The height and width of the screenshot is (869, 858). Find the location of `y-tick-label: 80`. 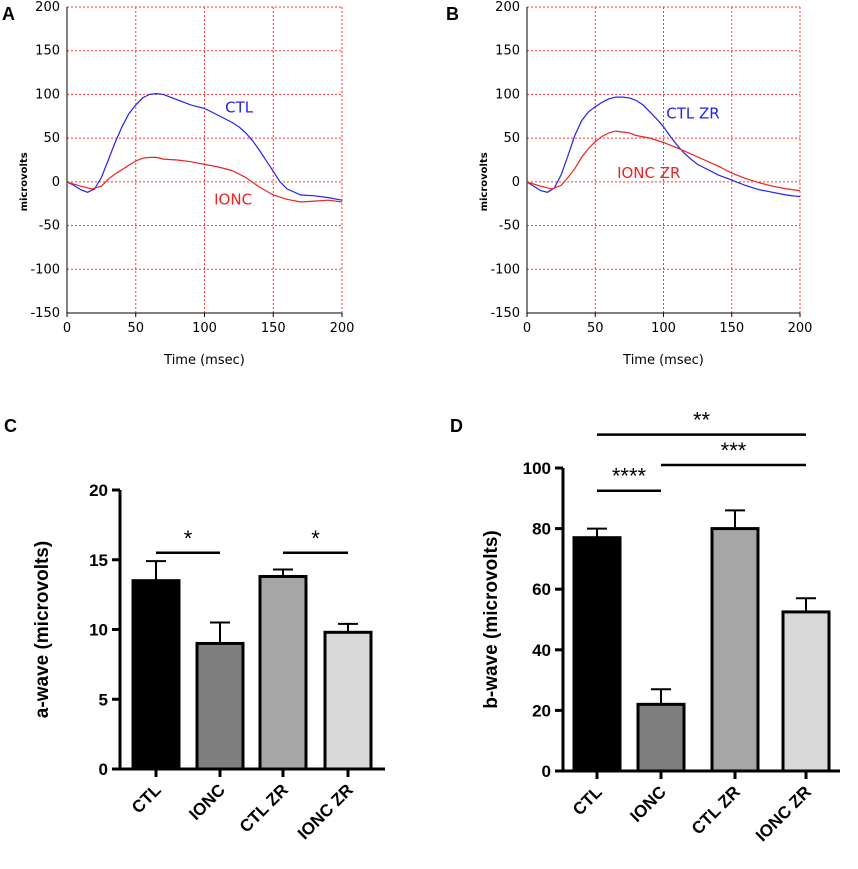

y-tick-label: 80 is located at coordinates (541, 529).